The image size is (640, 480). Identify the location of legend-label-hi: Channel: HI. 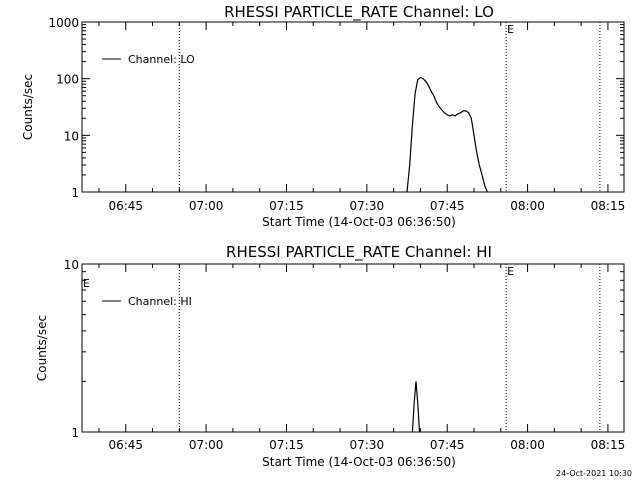
(160, 301).